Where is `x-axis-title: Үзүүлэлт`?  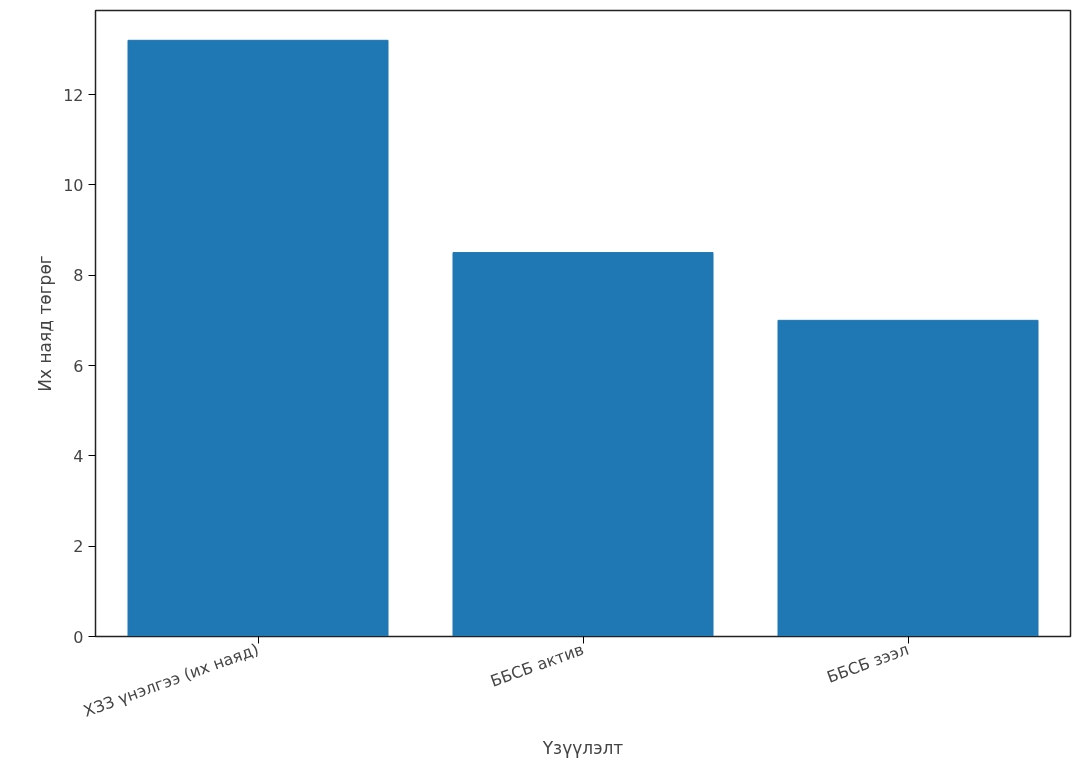
x-axis-title: Үзүүлэлт is located at coordinates (582, 747).